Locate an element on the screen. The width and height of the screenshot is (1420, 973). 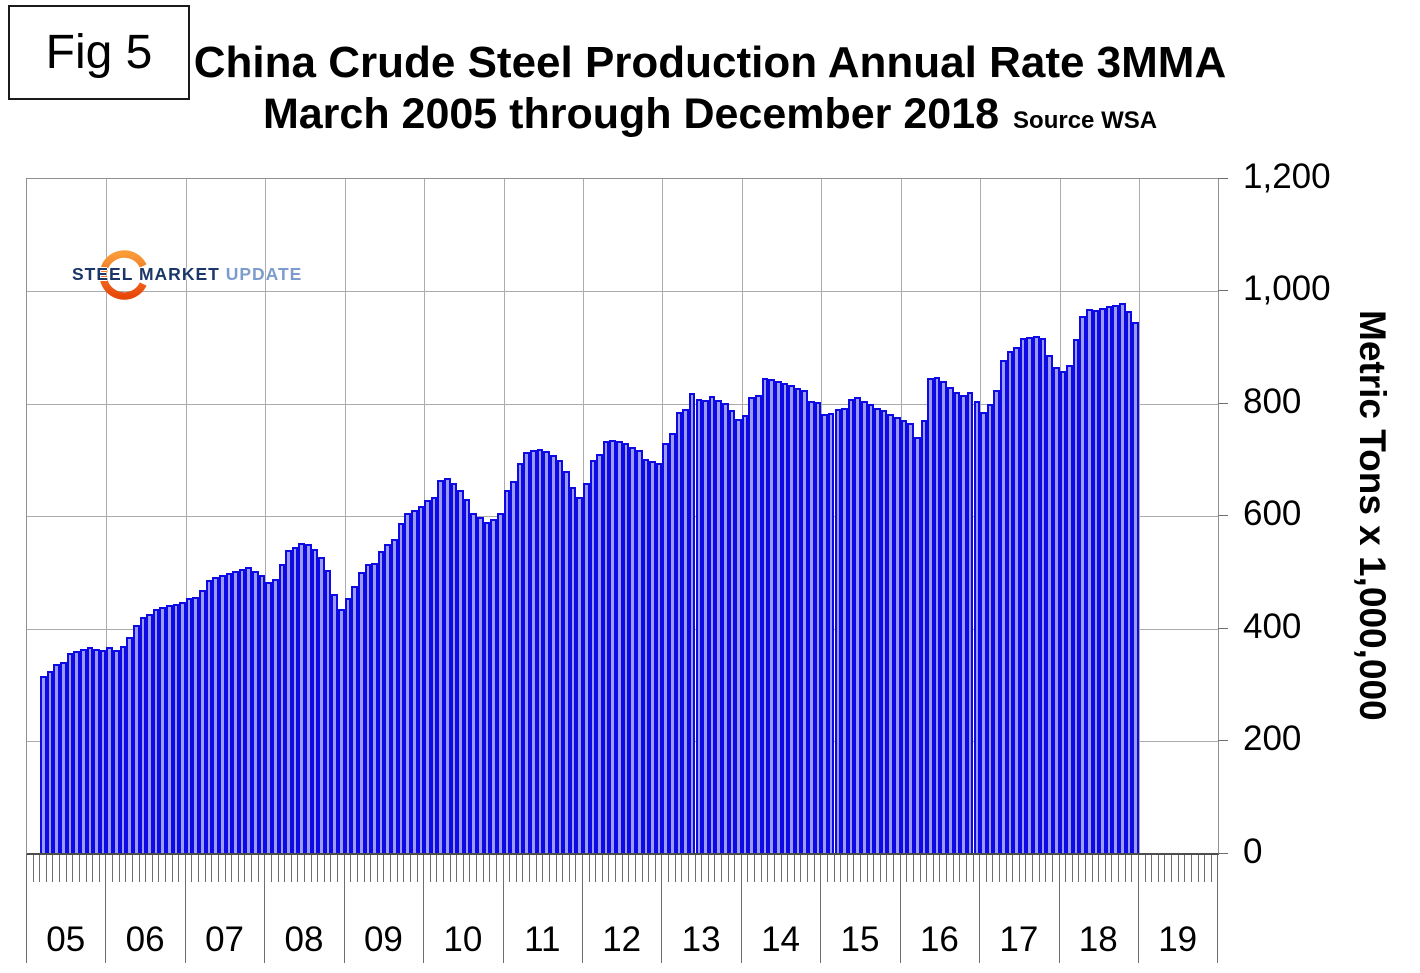
x-axis-label-17: 17 is located at coordinates (1019, 939).